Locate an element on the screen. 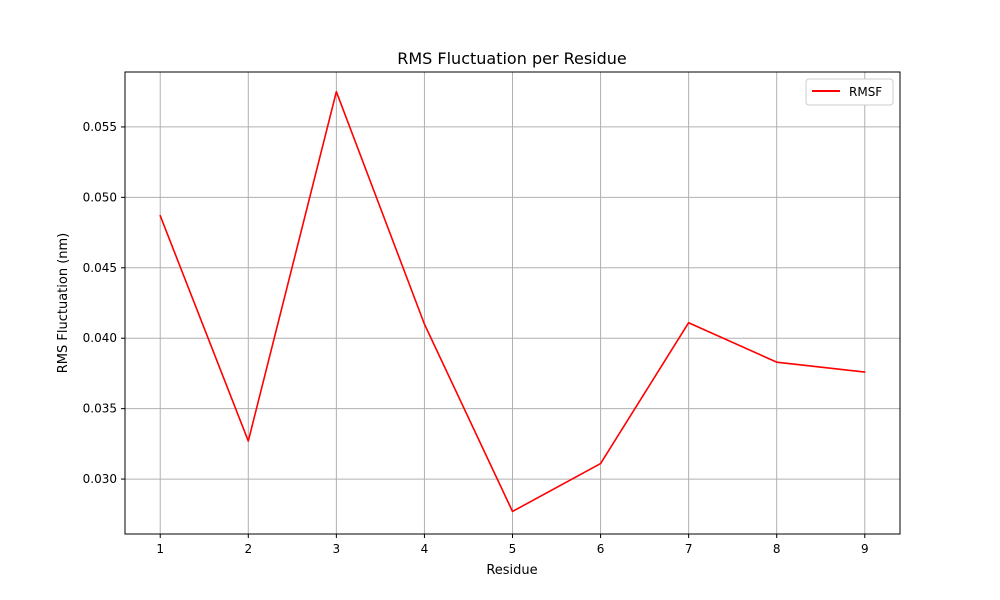 Image resolution: width=1000 pixels, height=600 pixels. legend: RMSF is located at coordinates (849, 92).